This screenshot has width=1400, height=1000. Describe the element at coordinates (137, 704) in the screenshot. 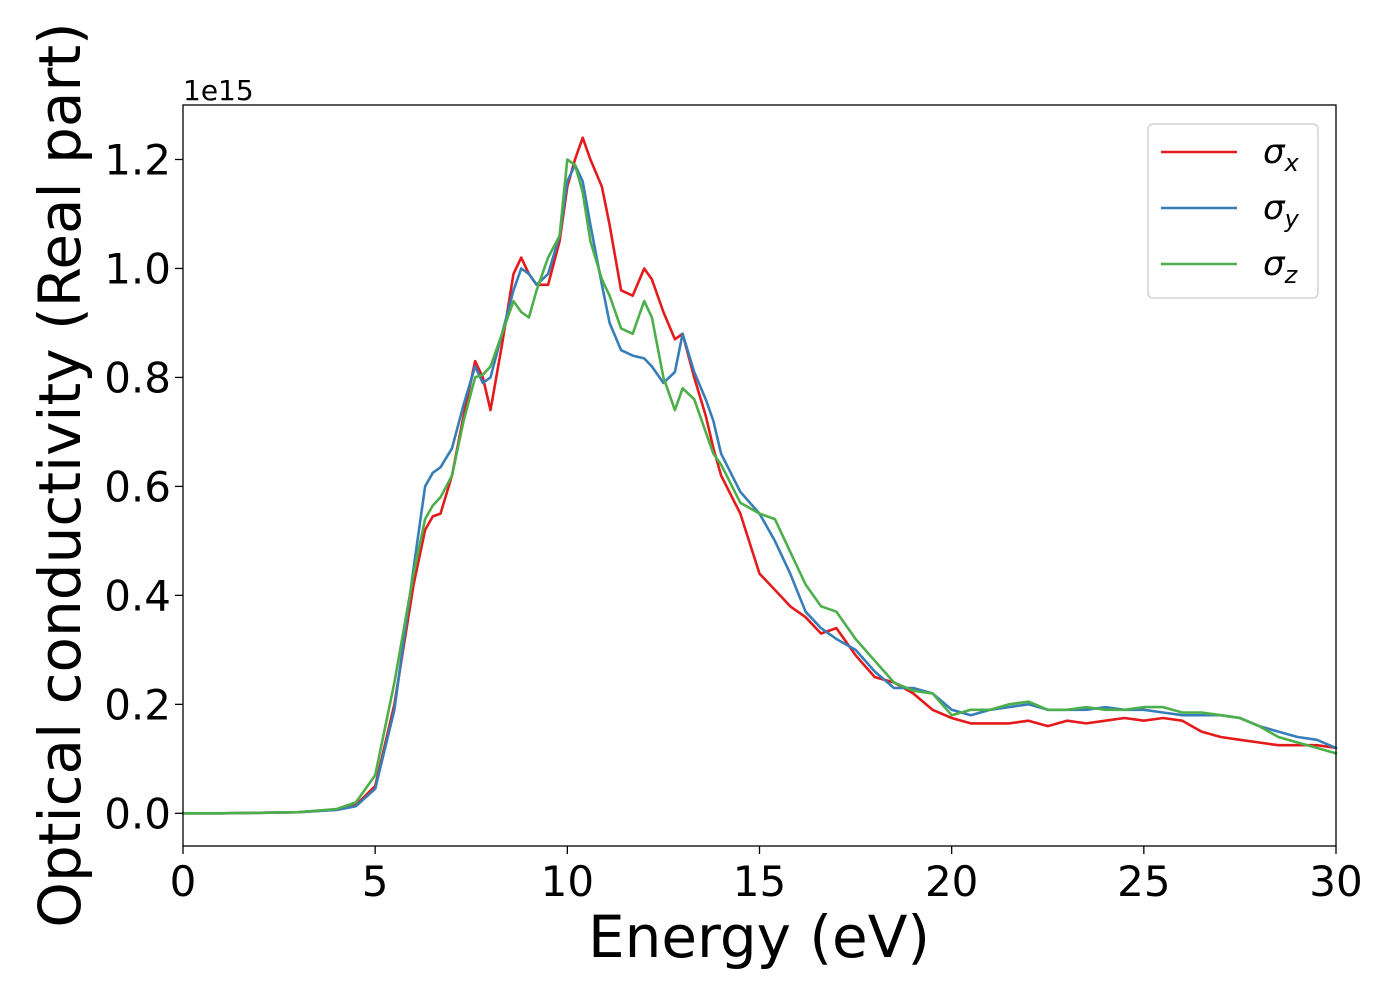

I see `y-tick-label: 0.2` at that location.